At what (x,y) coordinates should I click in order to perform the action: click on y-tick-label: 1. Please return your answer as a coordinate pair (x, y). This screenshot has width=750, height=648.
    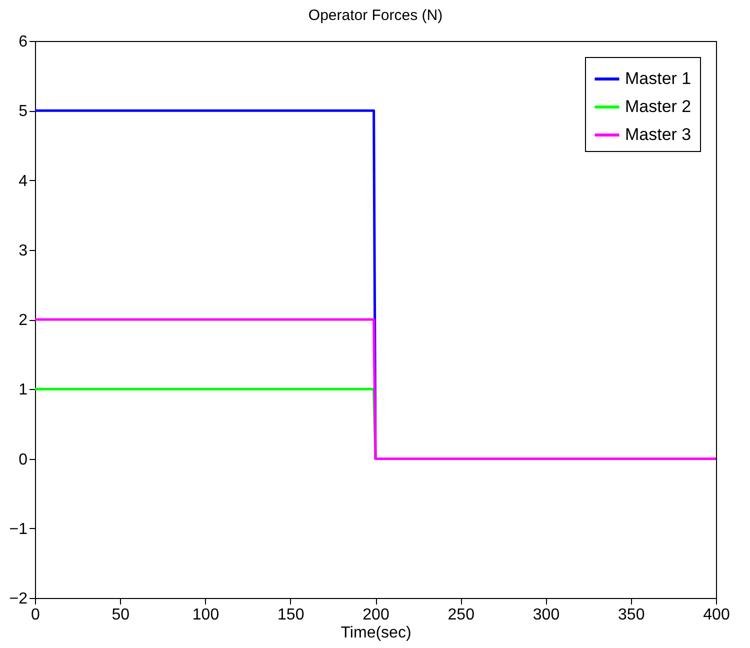
    Looking at the image, I should click on (23, 390).